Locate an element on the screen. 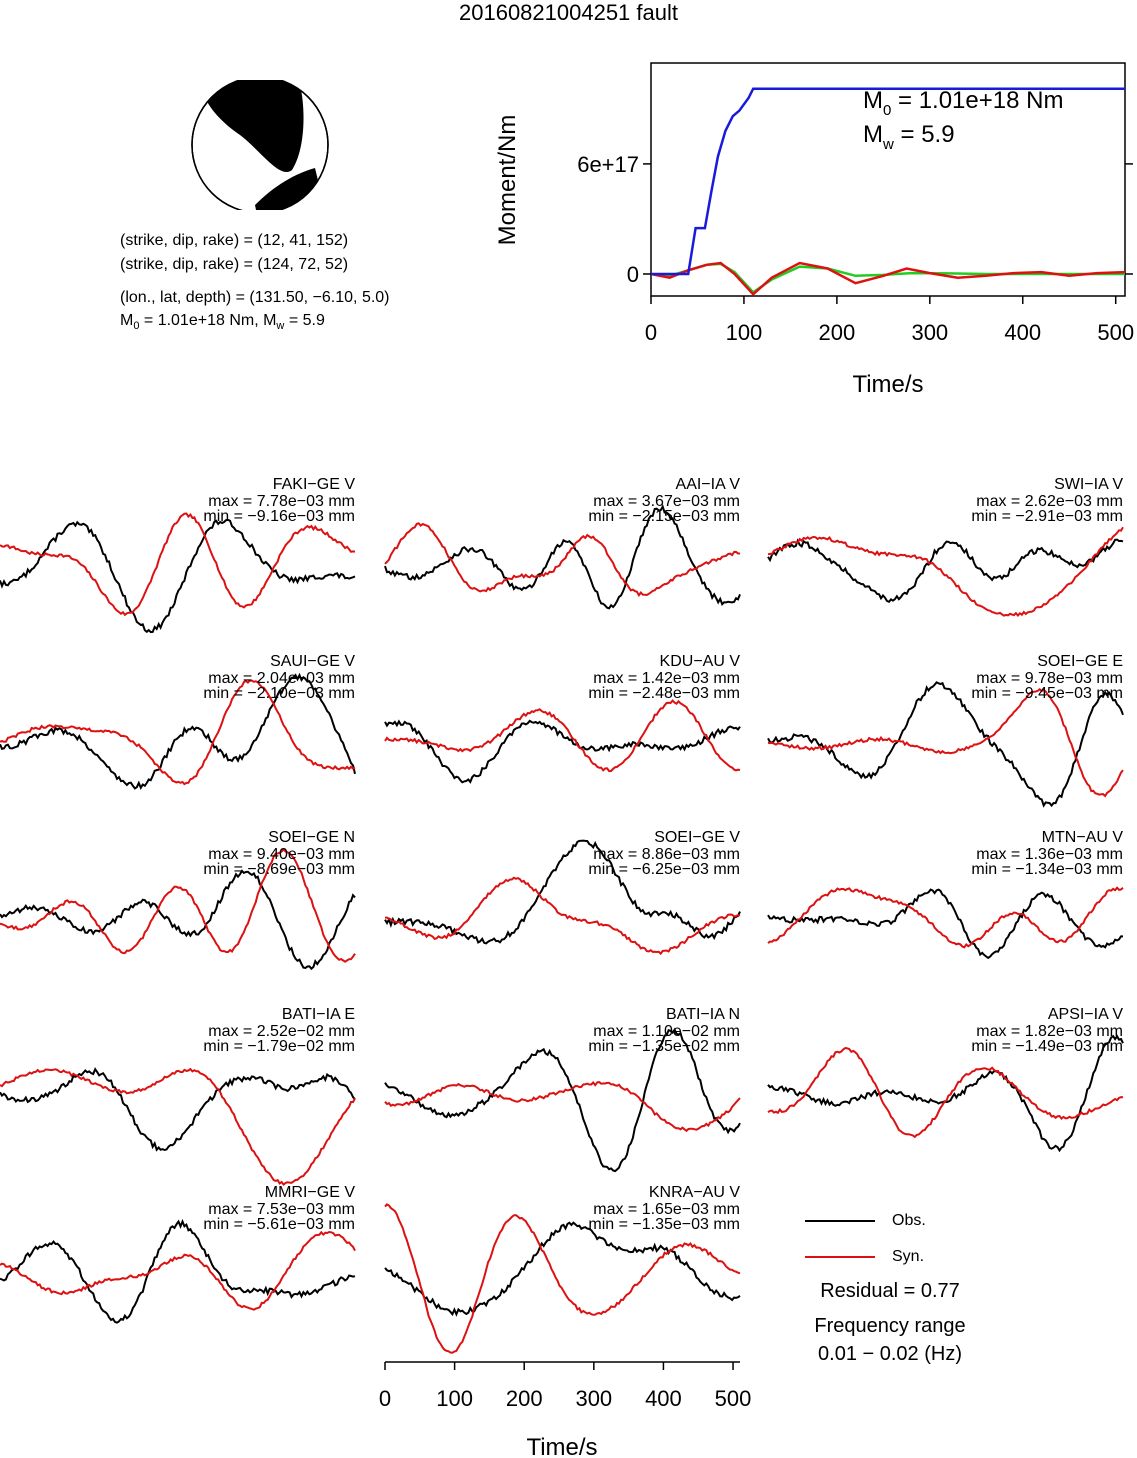  trace-min-text: min = −9.16e−03 mm is located at coordinates (279, 516).